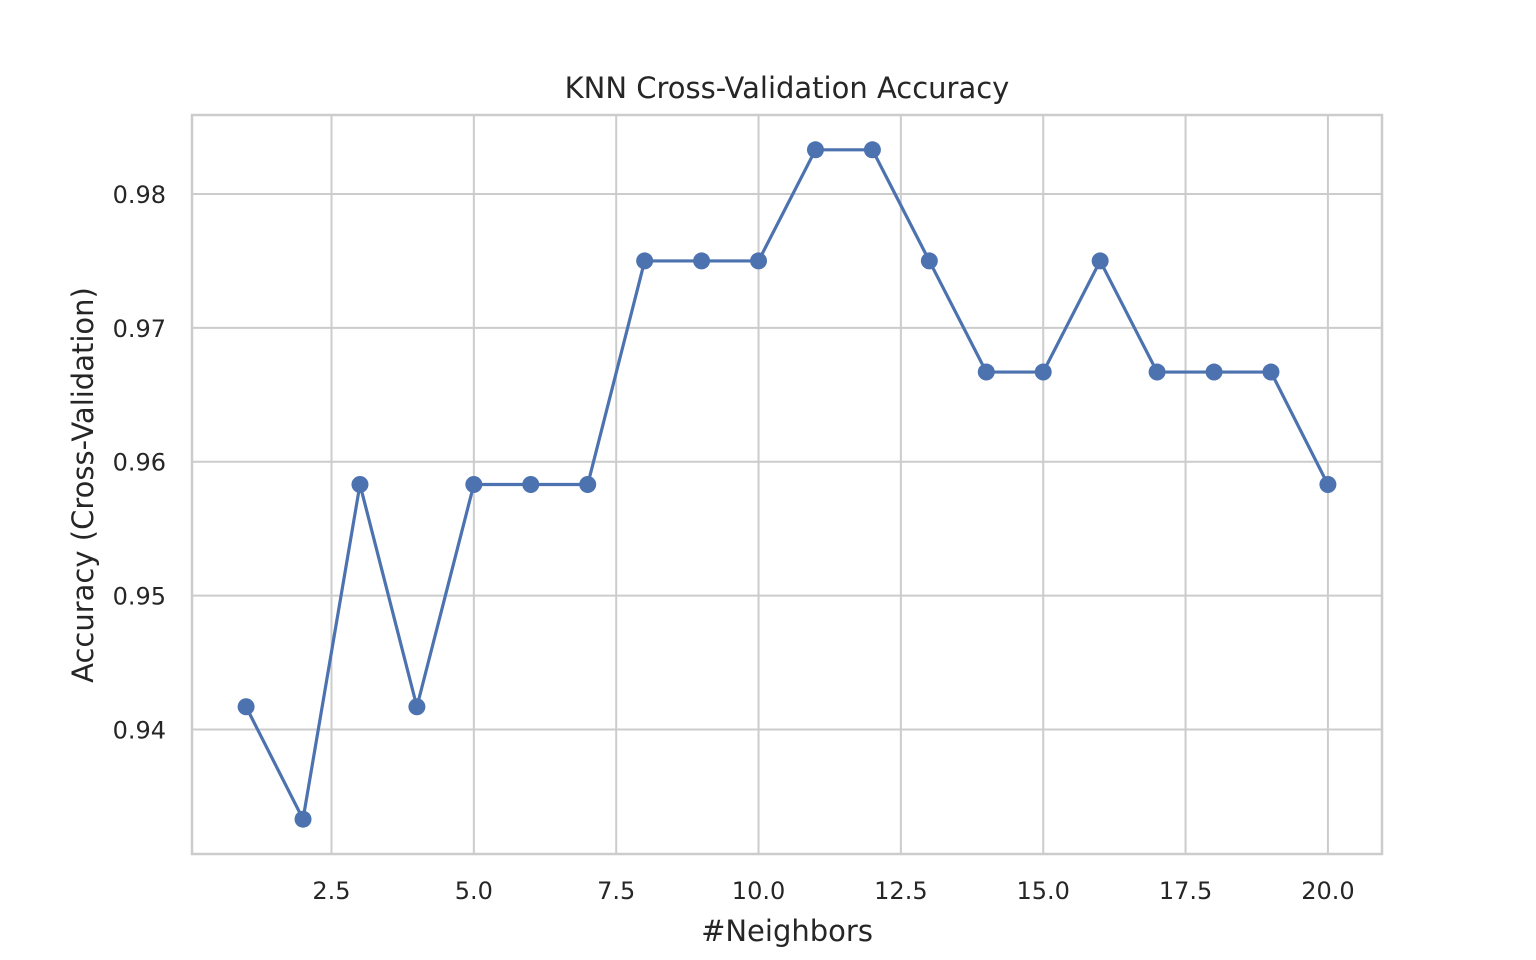 The height and width of the screenshot is (960, 1536). I want to click on y-tick-label: 0.96, so click(139, 463).